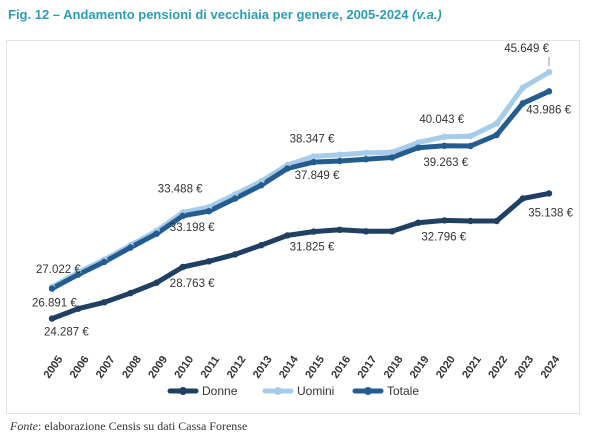 This screenshot has height=444, width=596. I want to click on legend-label-totale: Totale, so click(403, 391).